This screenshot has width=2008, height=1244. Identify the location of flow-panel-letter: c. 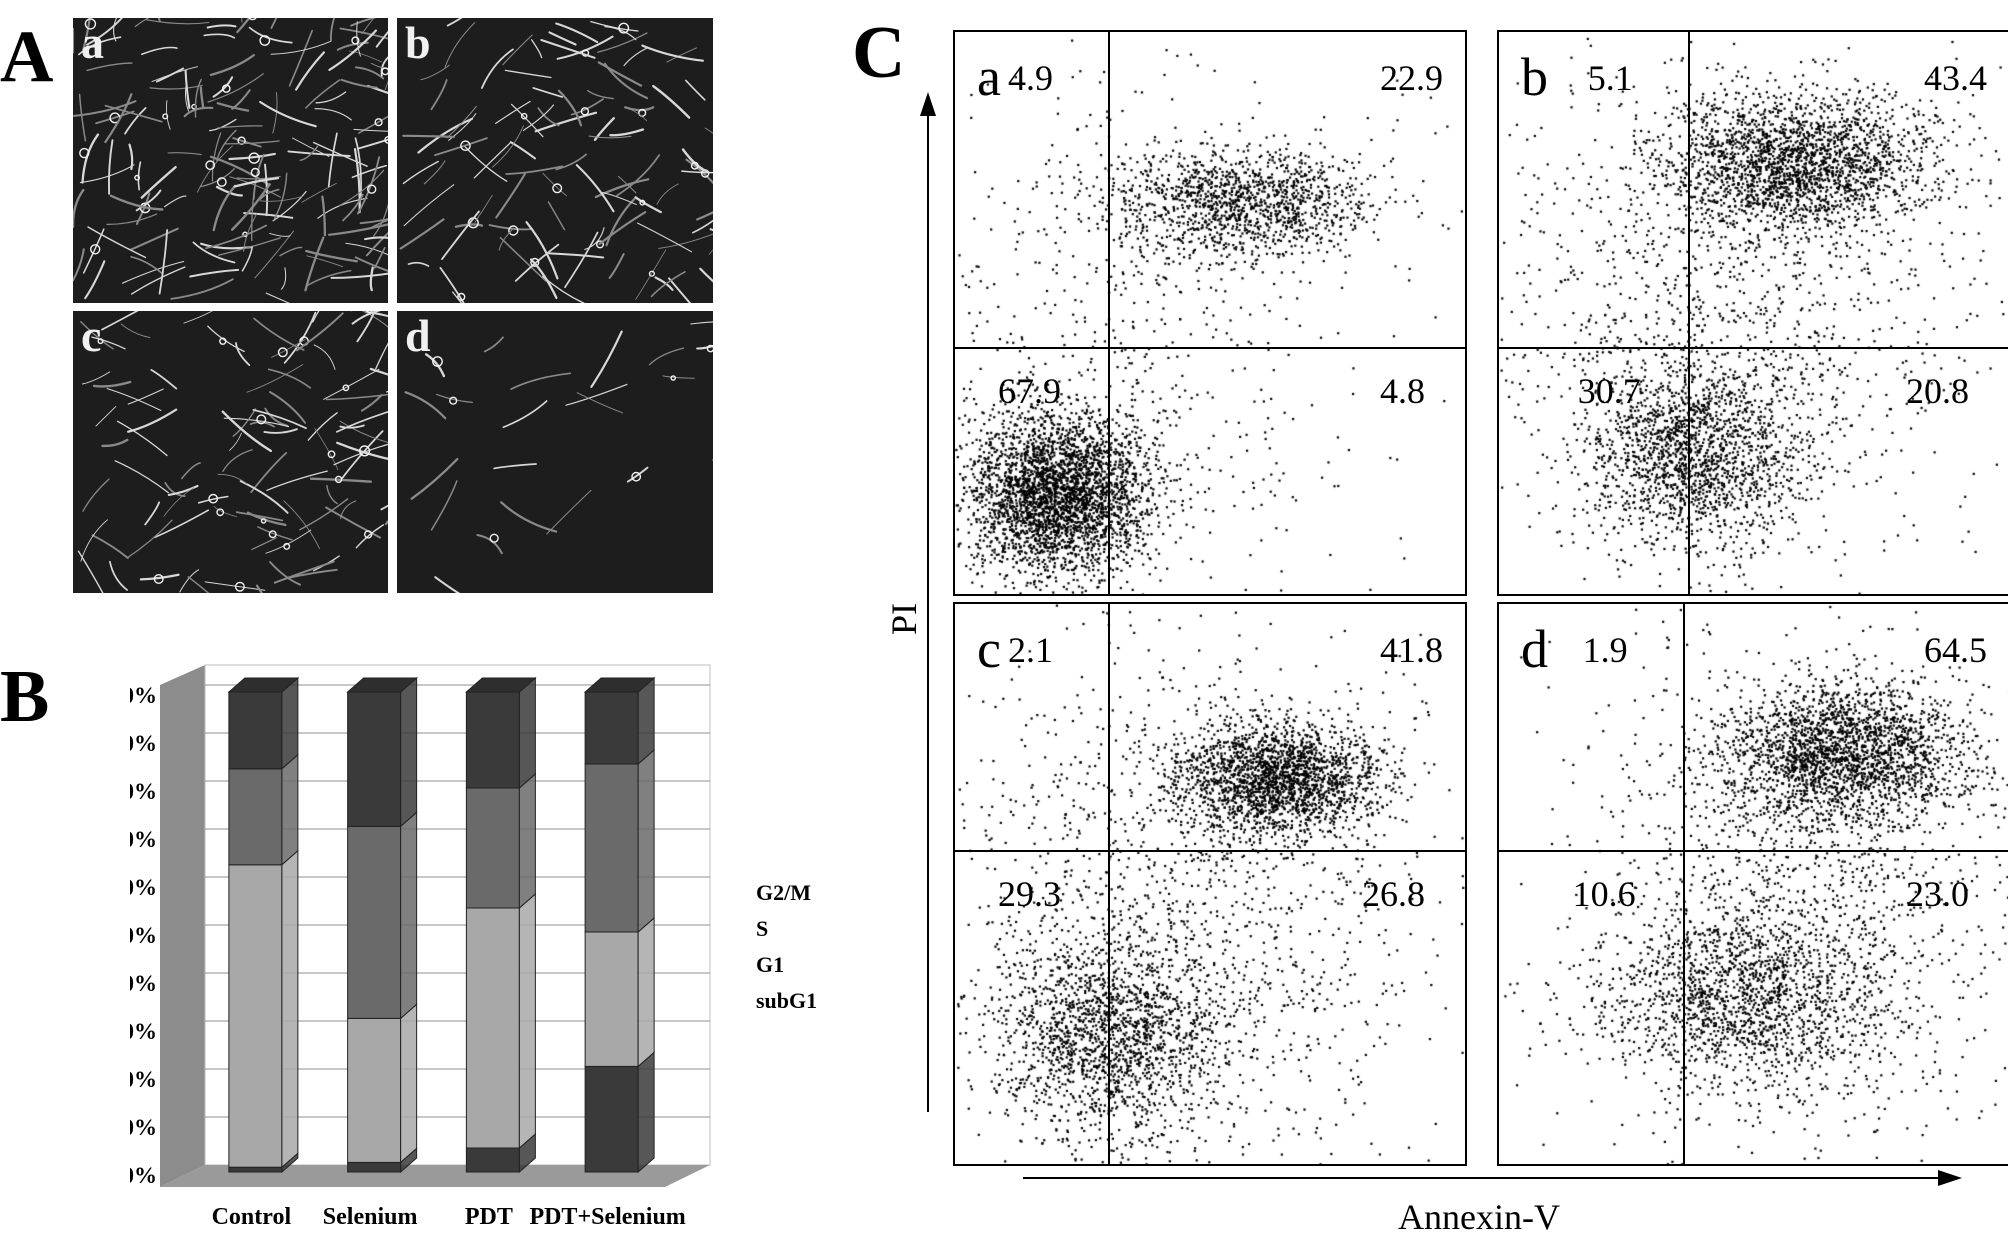
(989, 649).